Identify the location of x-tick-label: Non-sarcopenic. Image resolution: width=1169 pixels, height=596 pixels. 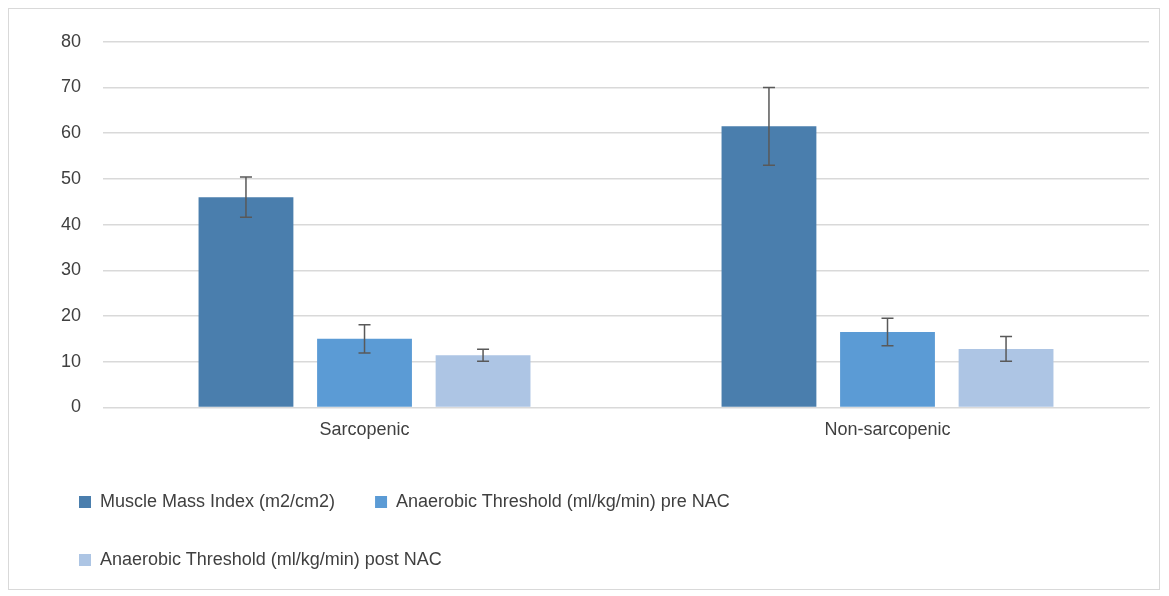
(887, 429).